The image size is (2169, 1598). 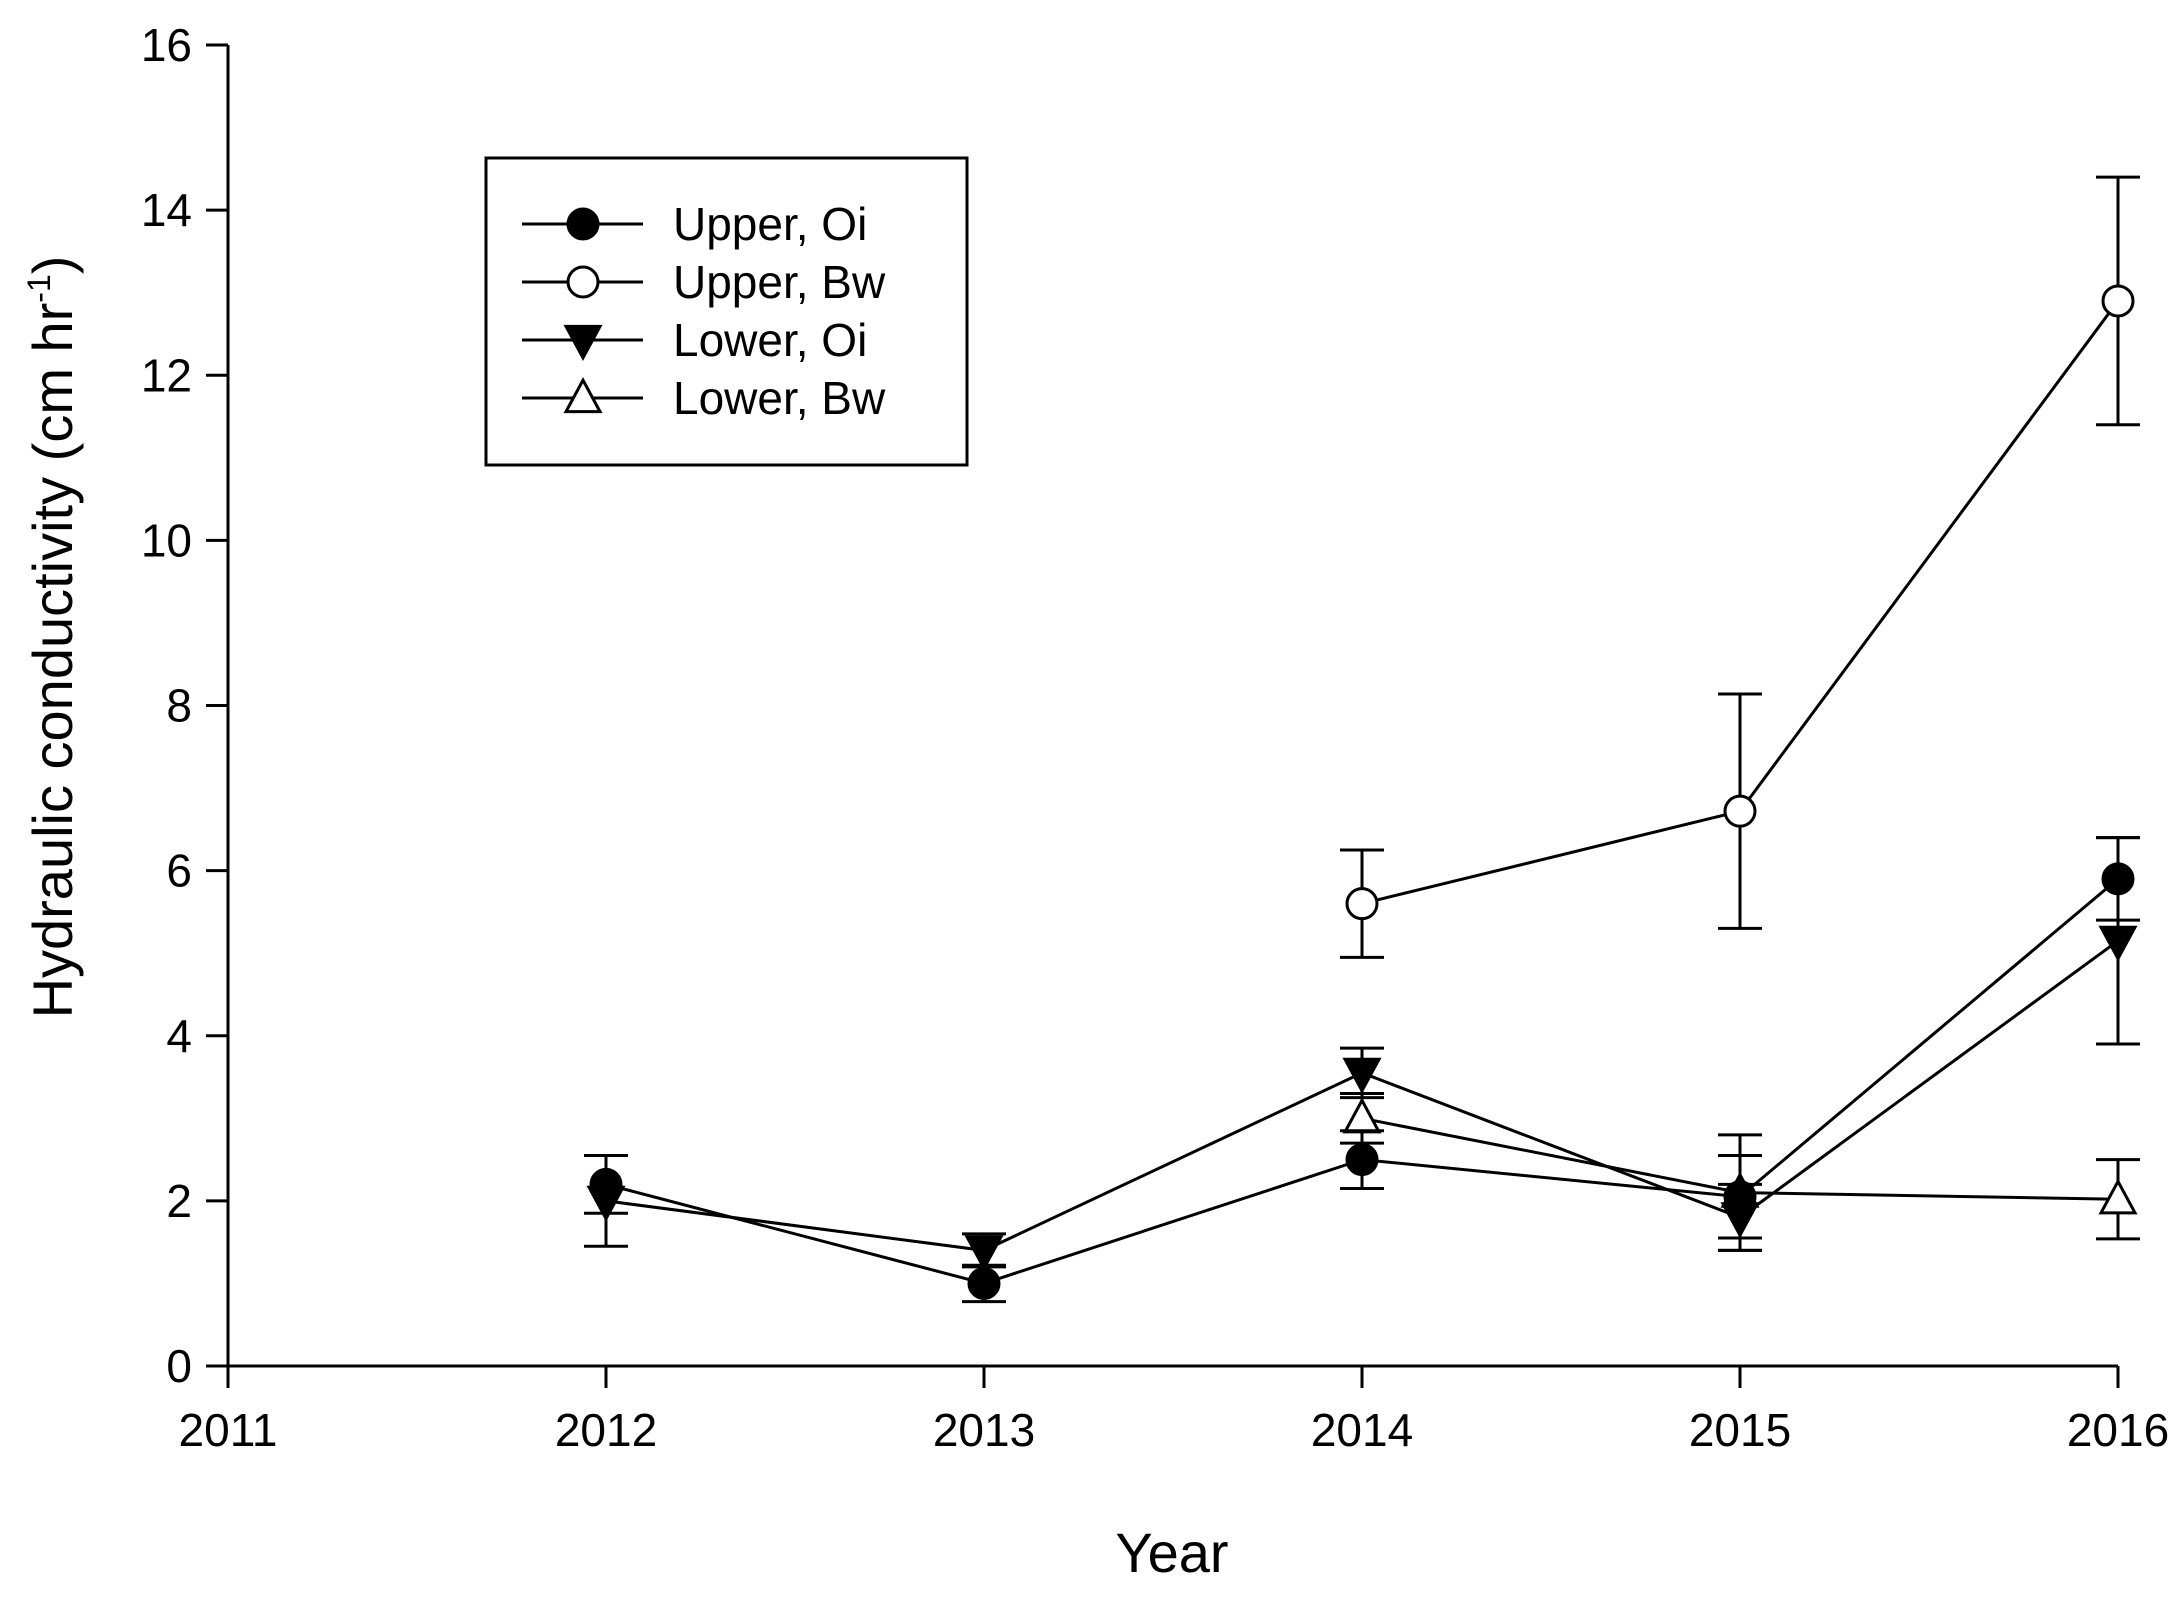 I want to click on y-tick-label-2: 2, so click(x=179, y=1201).